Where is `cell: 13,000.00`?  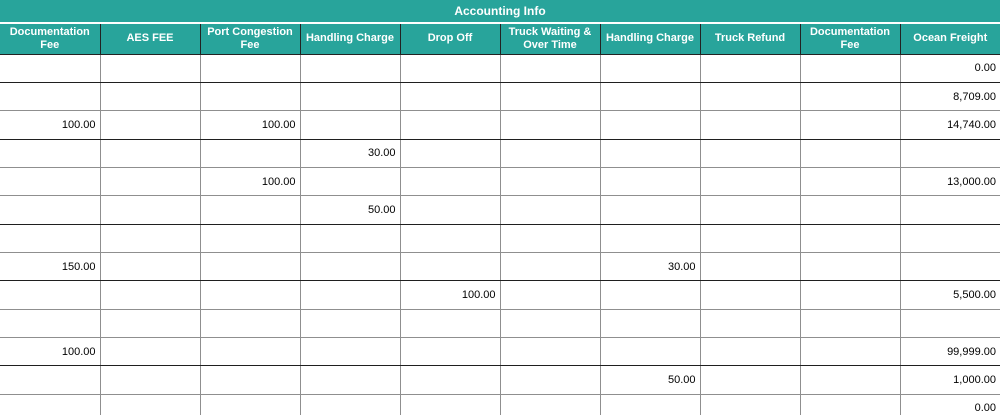 cell: 13,000.00 is located at coordinates (949, 182).